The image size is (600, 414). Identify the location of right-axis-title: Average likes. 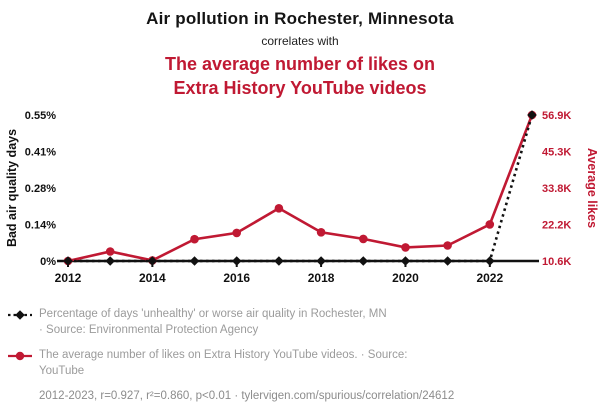
(592, 187).